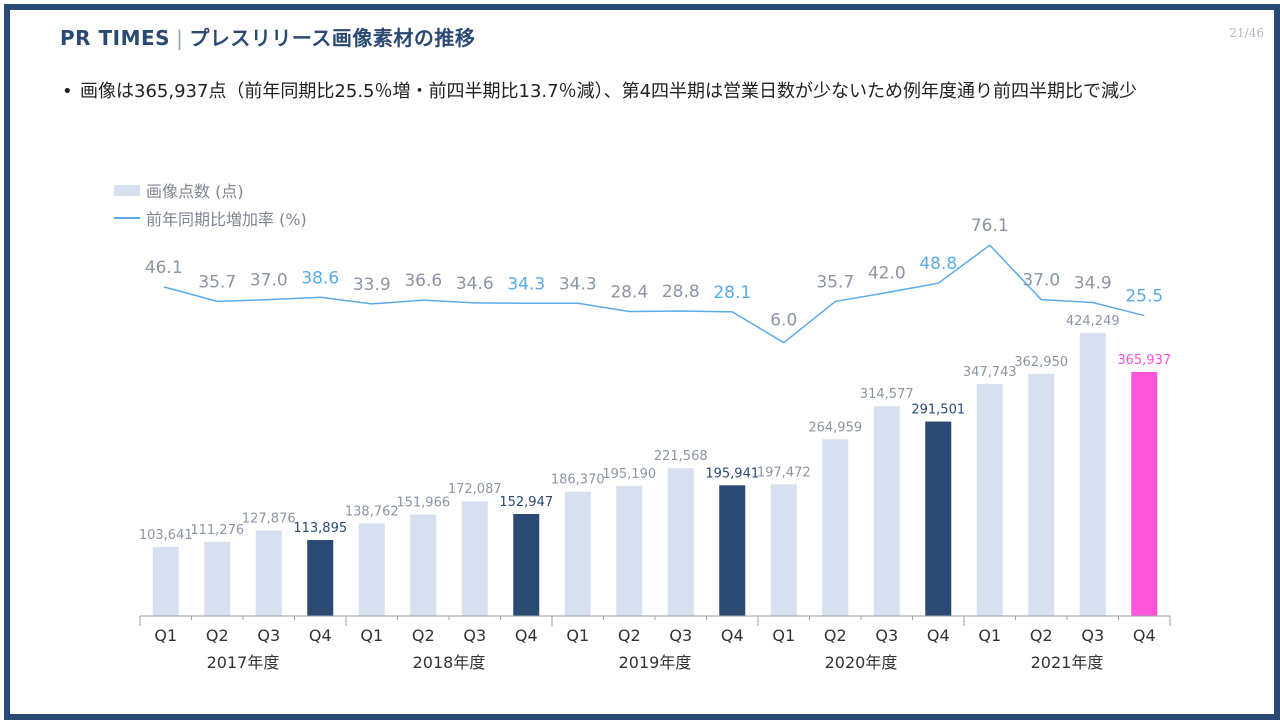 The image size is (1280, 720). I want to click on bar-label-8: 186,370, so click(578, 480).